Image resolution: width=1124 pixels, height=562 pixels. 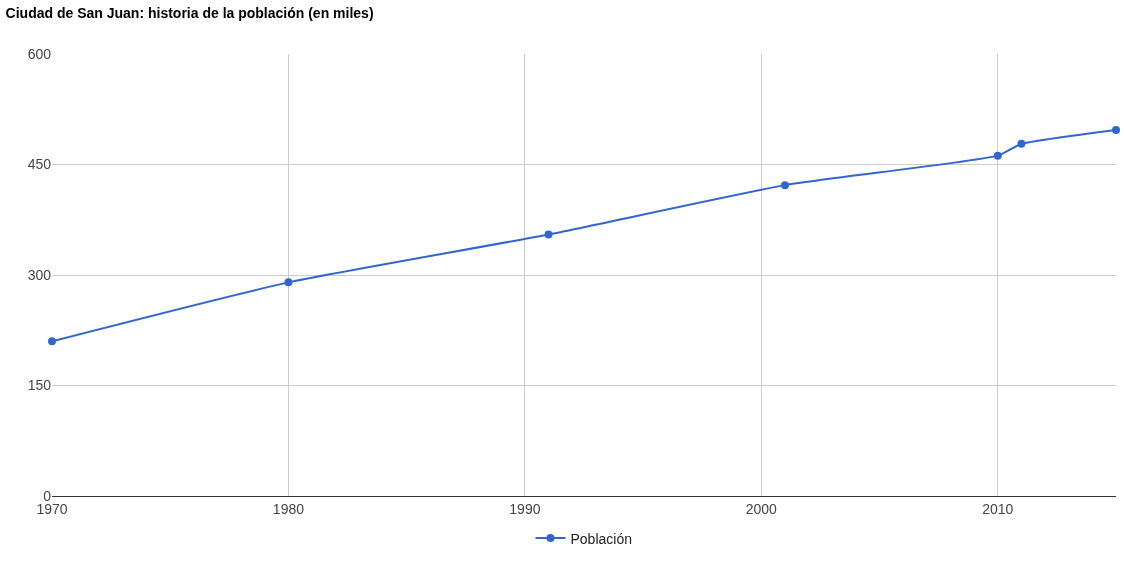 What do you see at coordinates (288, 508) in the screenshot?
I see `x-tick-label: 1980` at bounding box center [288, 508].